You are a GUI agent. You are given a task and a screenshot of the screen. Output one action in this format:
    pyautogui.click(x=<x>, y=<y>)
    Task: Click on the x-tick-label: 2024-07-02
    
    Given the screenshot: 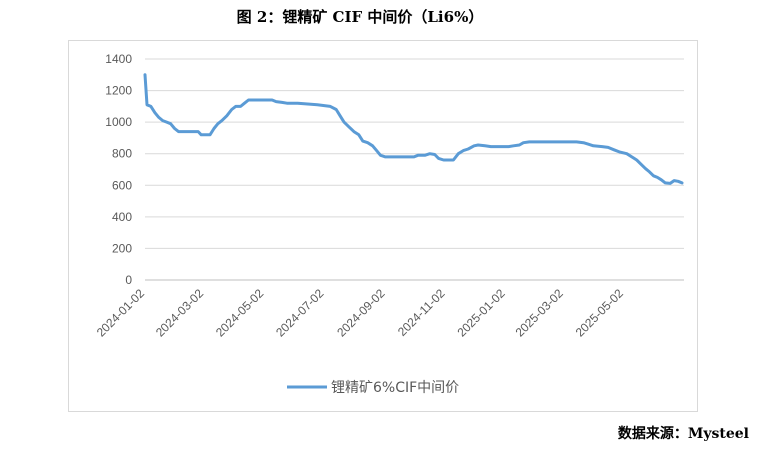 What is the action you would take?
    pyautogui.click(x=300, y=313)
    